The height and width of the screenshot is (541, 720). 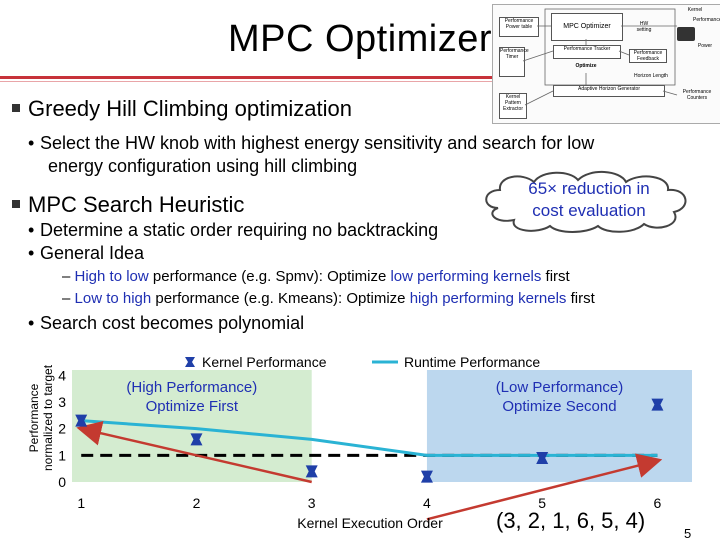 What do you see at coordinates (472, 362) in the screenshot?
I see `legend-runtime-label: Runtime Performance` at bounding box center [472, 362].